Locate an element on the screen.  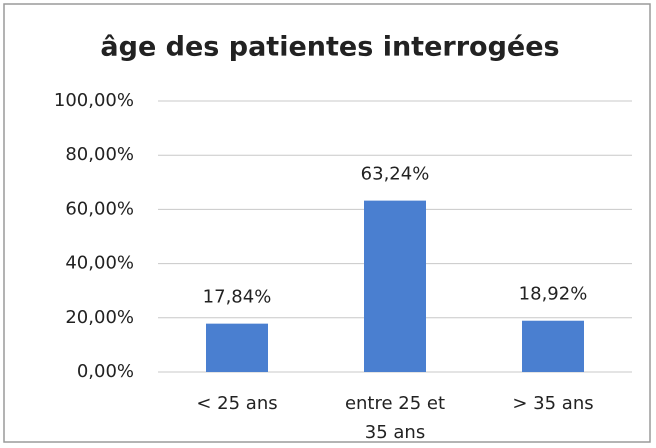
y-tick-label: 80,00% is located at coordinates (99, 154).